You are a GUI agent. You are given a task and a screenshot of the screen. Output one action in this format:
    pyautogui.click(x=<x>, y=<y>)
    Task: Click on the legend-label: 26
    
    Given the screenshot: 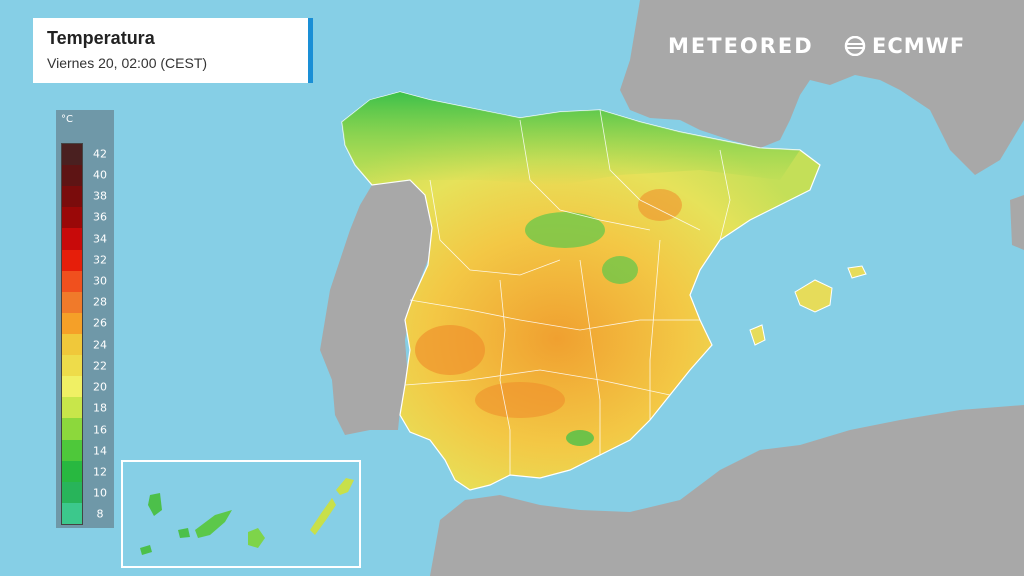 What is the action you would take?
    pyautogui.click(x=100, y=323)
    